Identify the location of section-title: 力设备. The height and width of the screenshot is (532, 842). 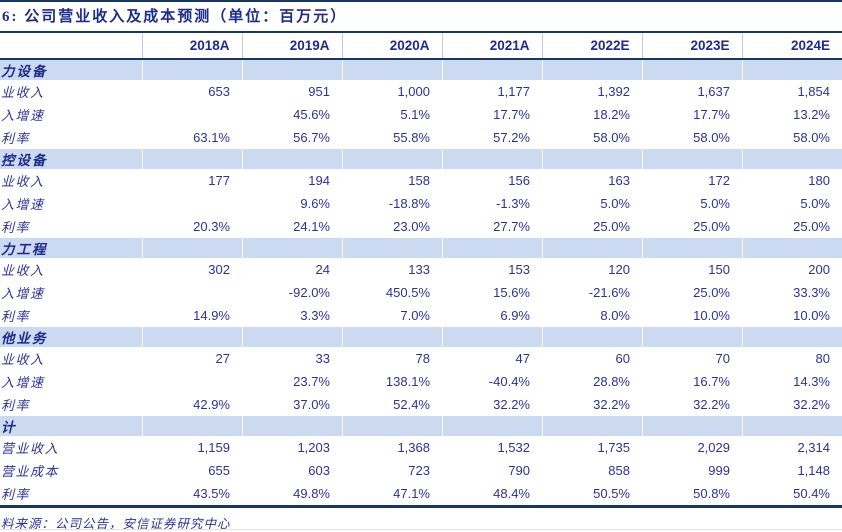
(71, 69).